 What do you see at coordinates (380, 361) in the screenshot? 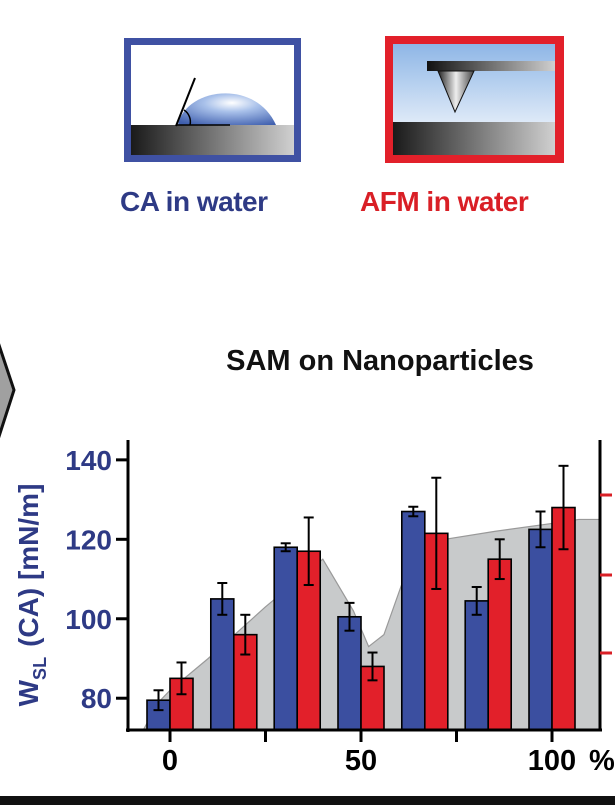
I see `chart-title: SAM on Nanoparticles` at bounding box center [380, 361].